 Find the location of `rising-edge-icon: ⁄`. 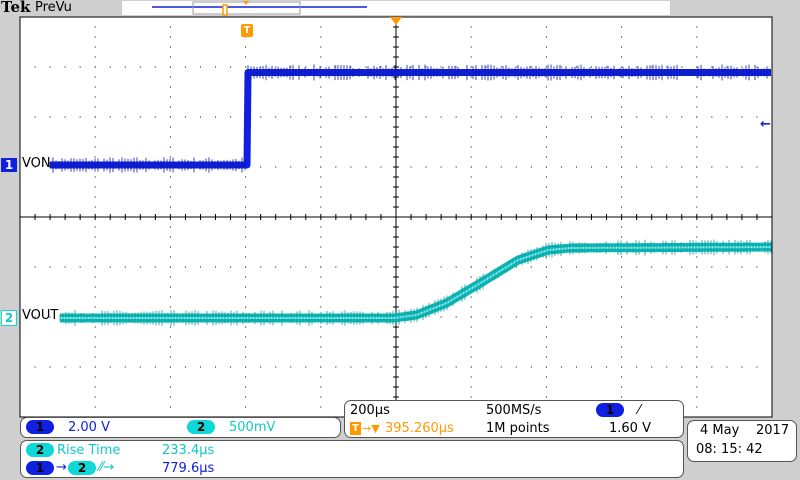

rising-edge-icon: ⁄ is located at coordinates (639, 410).